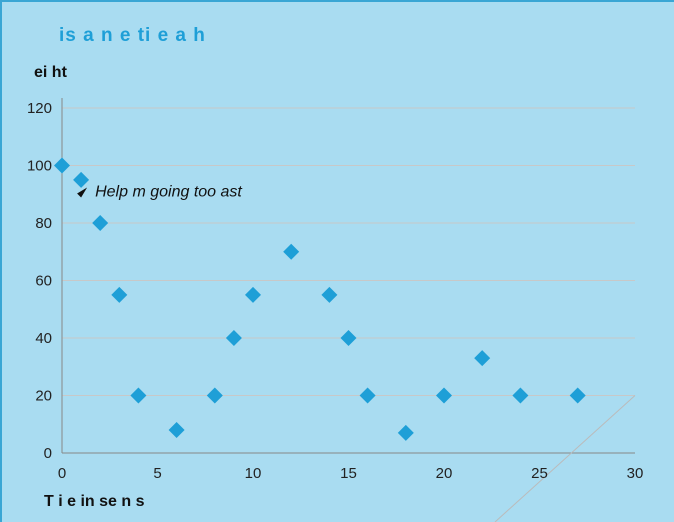 This screenshot has width=674, height=522. I want to click on y-tick-label: 40, so click(43, 338).